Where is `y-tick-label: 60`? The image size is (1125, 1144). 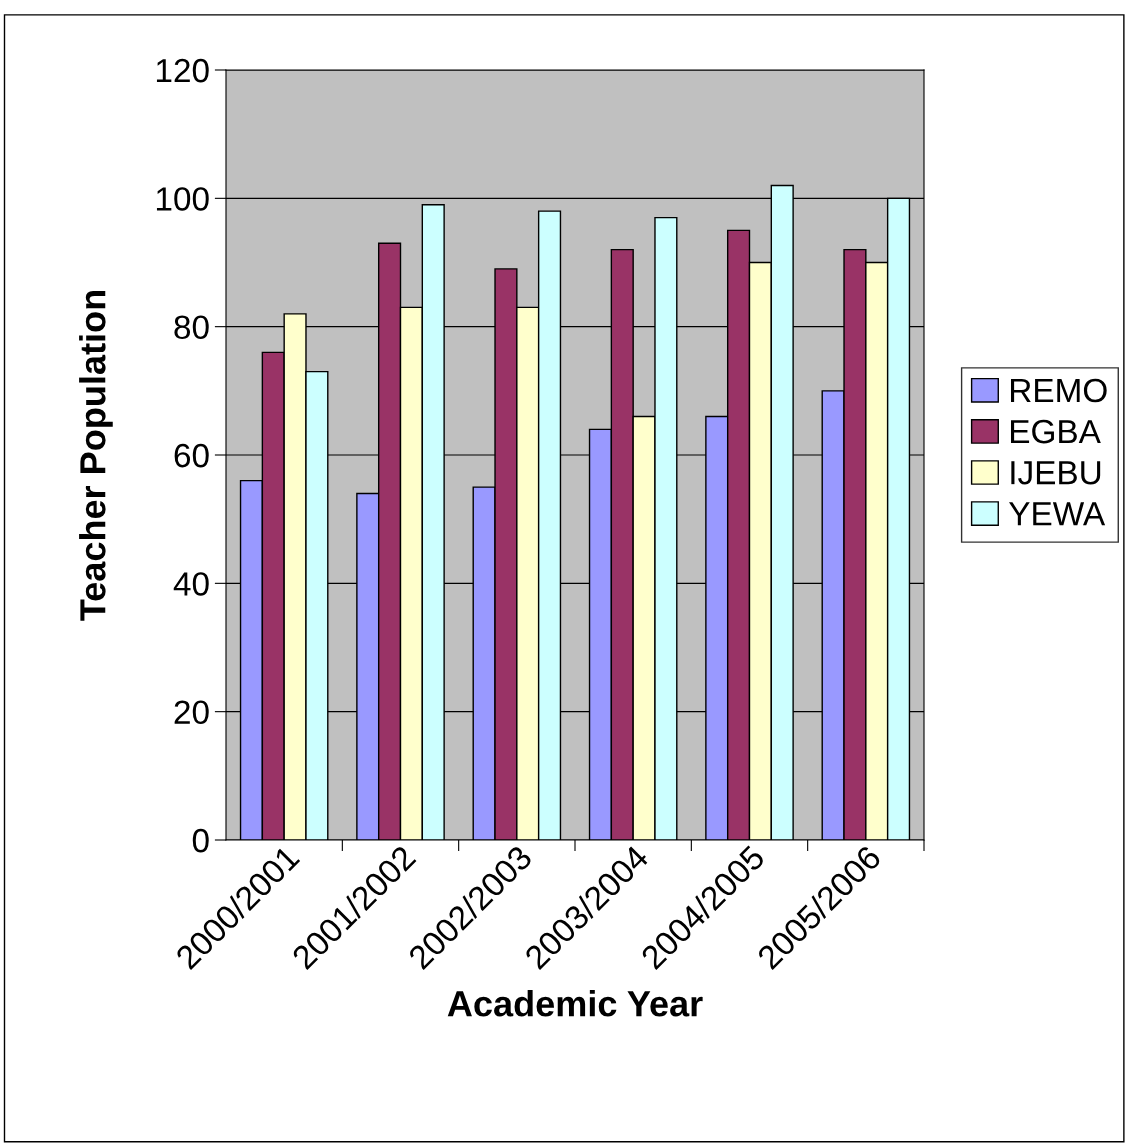
y-tick-label: 60 is located at coordinates (191, 455).